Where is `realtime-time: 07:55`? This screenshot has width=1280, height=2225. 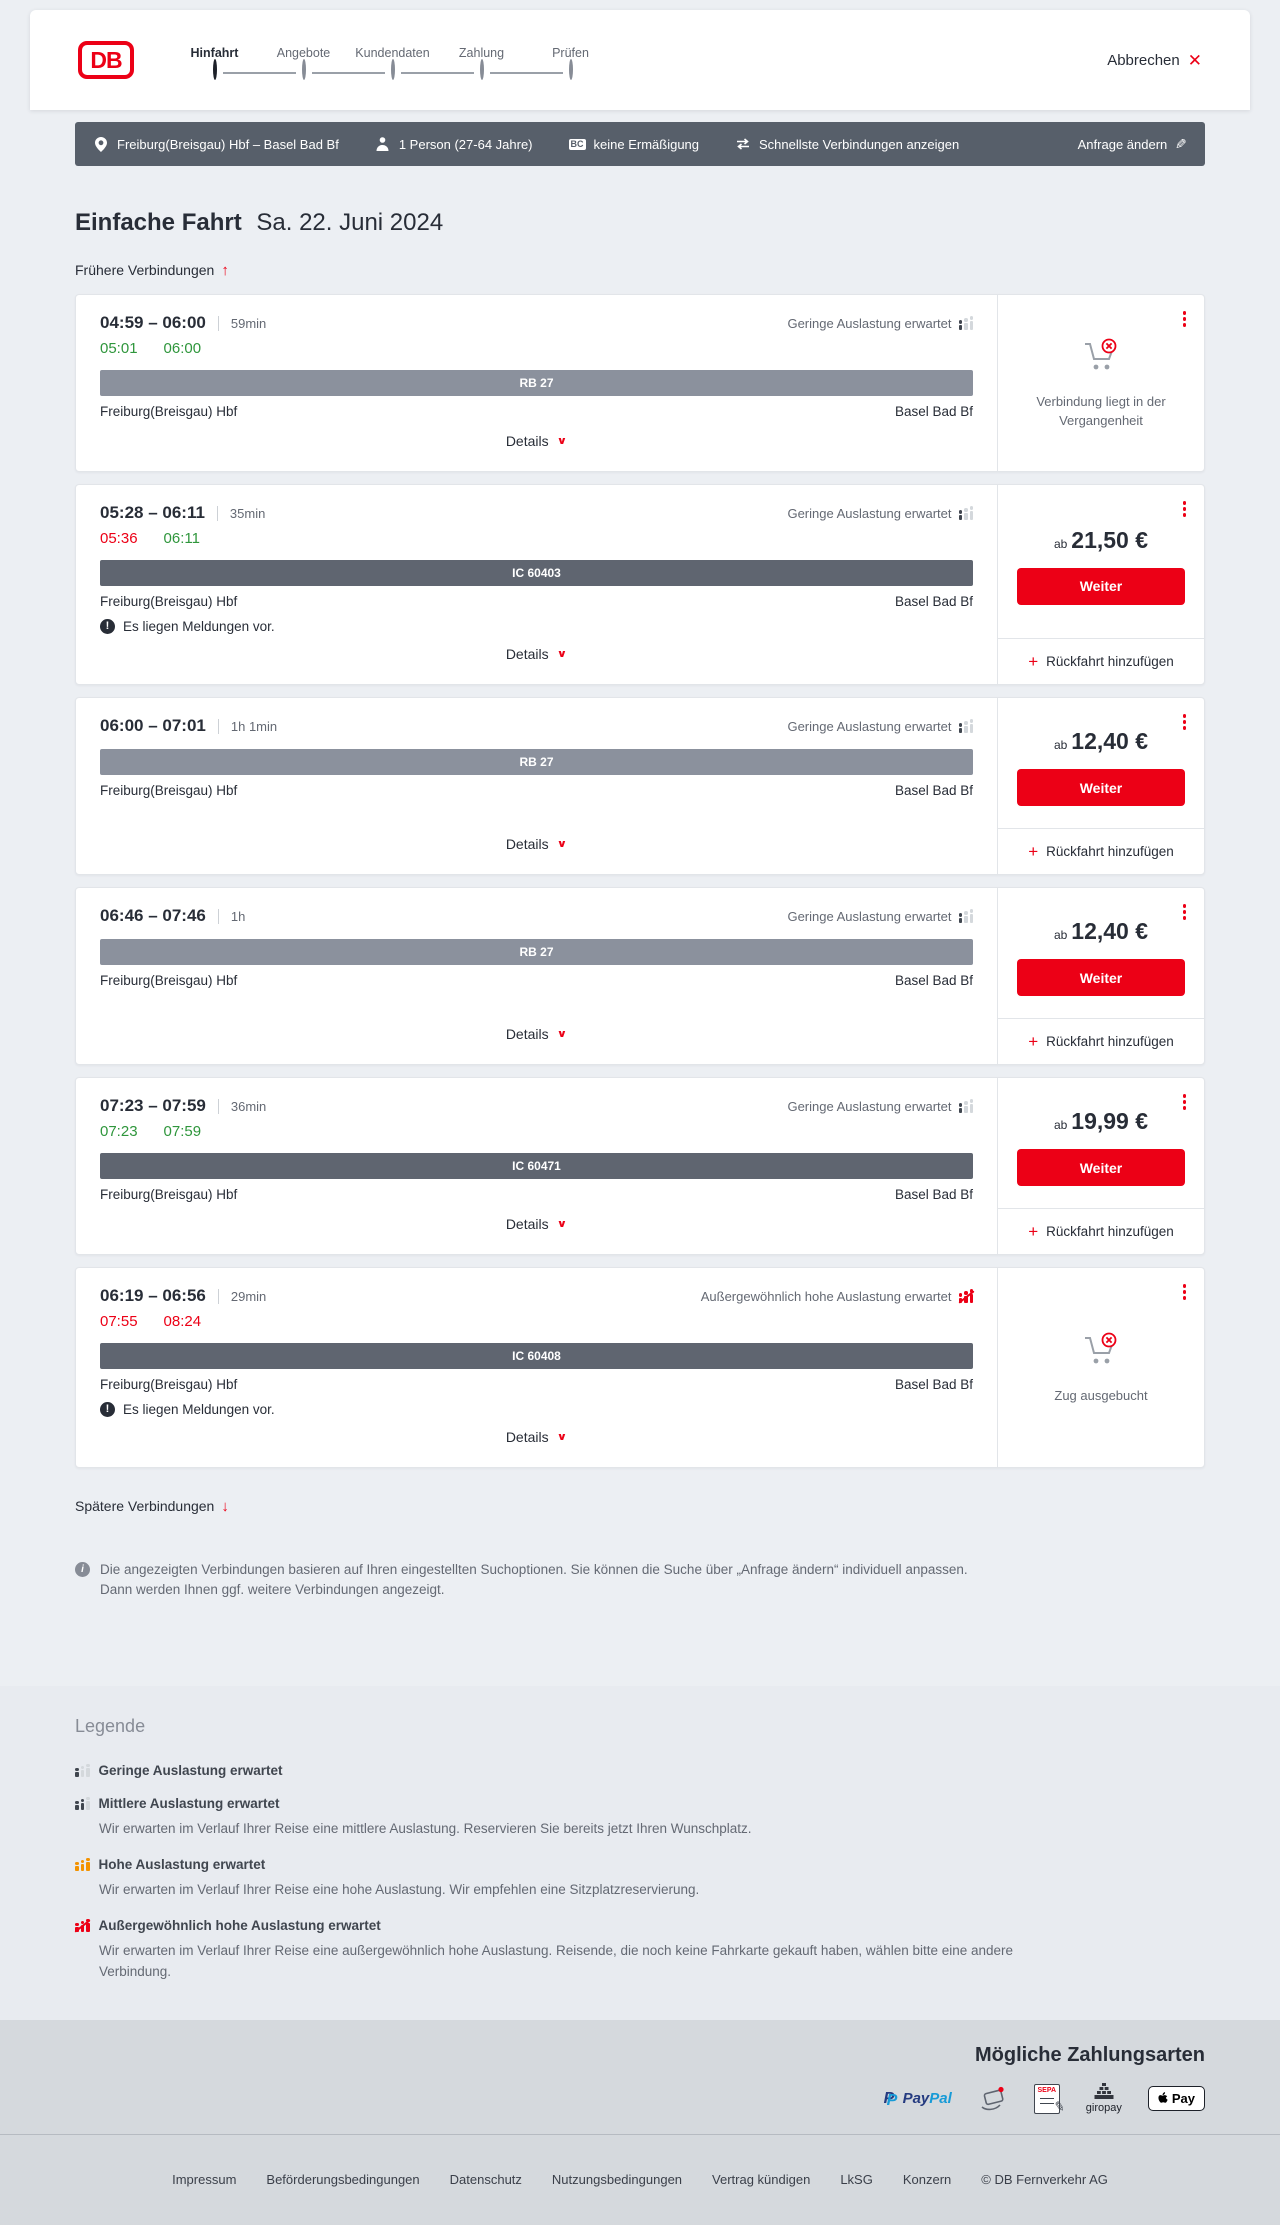 realtime-time: 07:55 is located at coordinates (119, 1321).